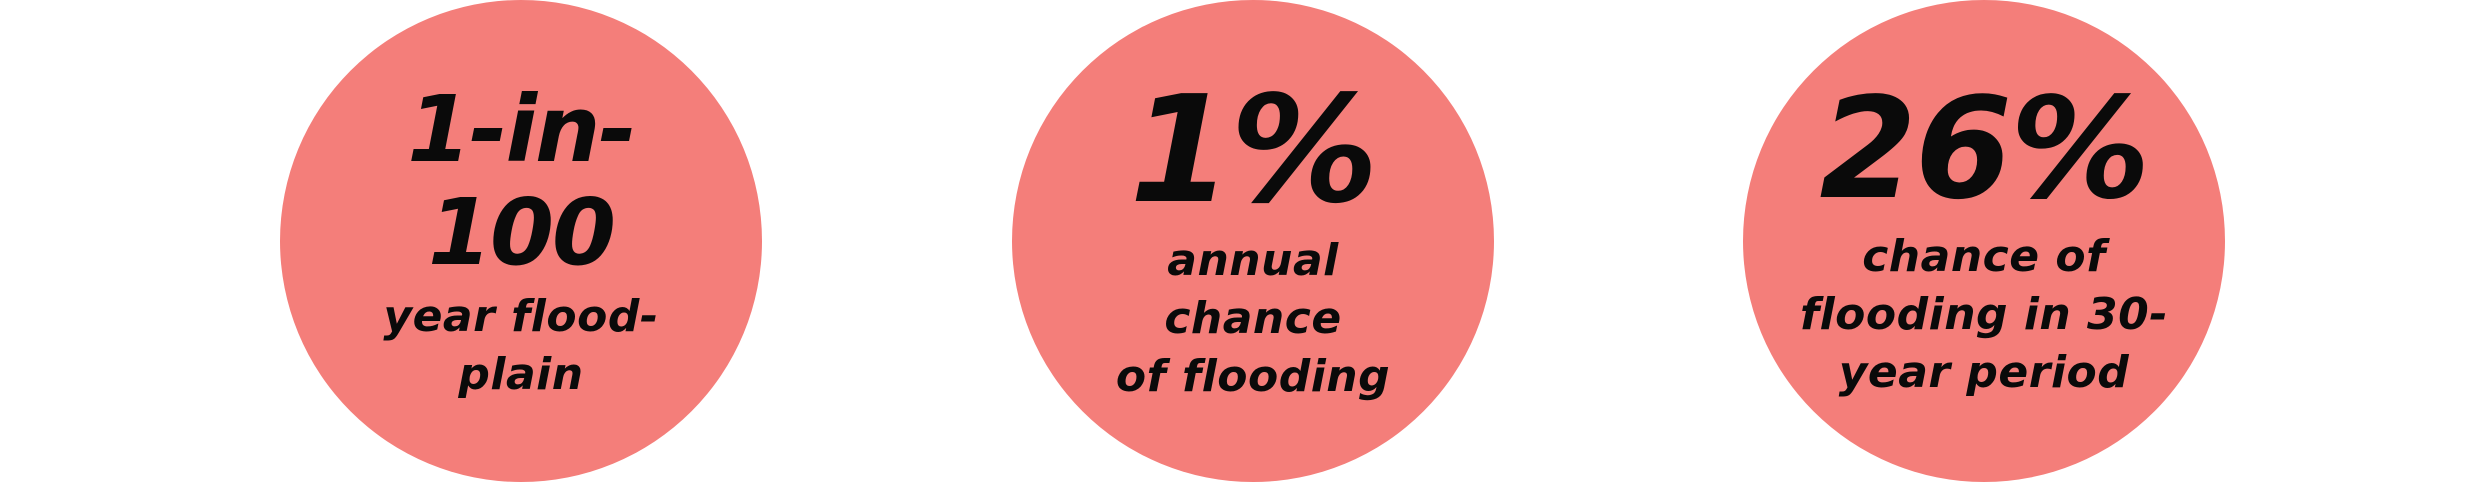 This screenshot has height=482, width=2487. Describe the element at coordinates (1984, 149) in the screenshot. I see `stat-value: 26%` at that location.